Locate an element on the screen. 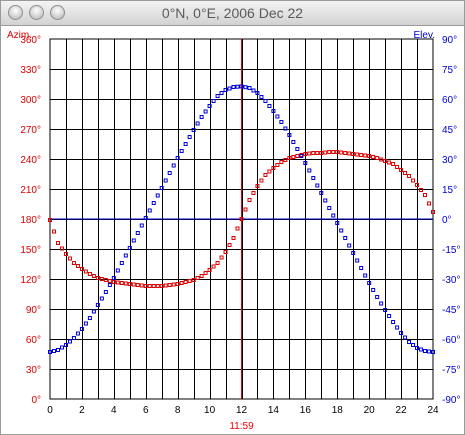 This screenshot has height=435, width=465. azimuth-tick-label: 120° is located at coordinates (30, 280).